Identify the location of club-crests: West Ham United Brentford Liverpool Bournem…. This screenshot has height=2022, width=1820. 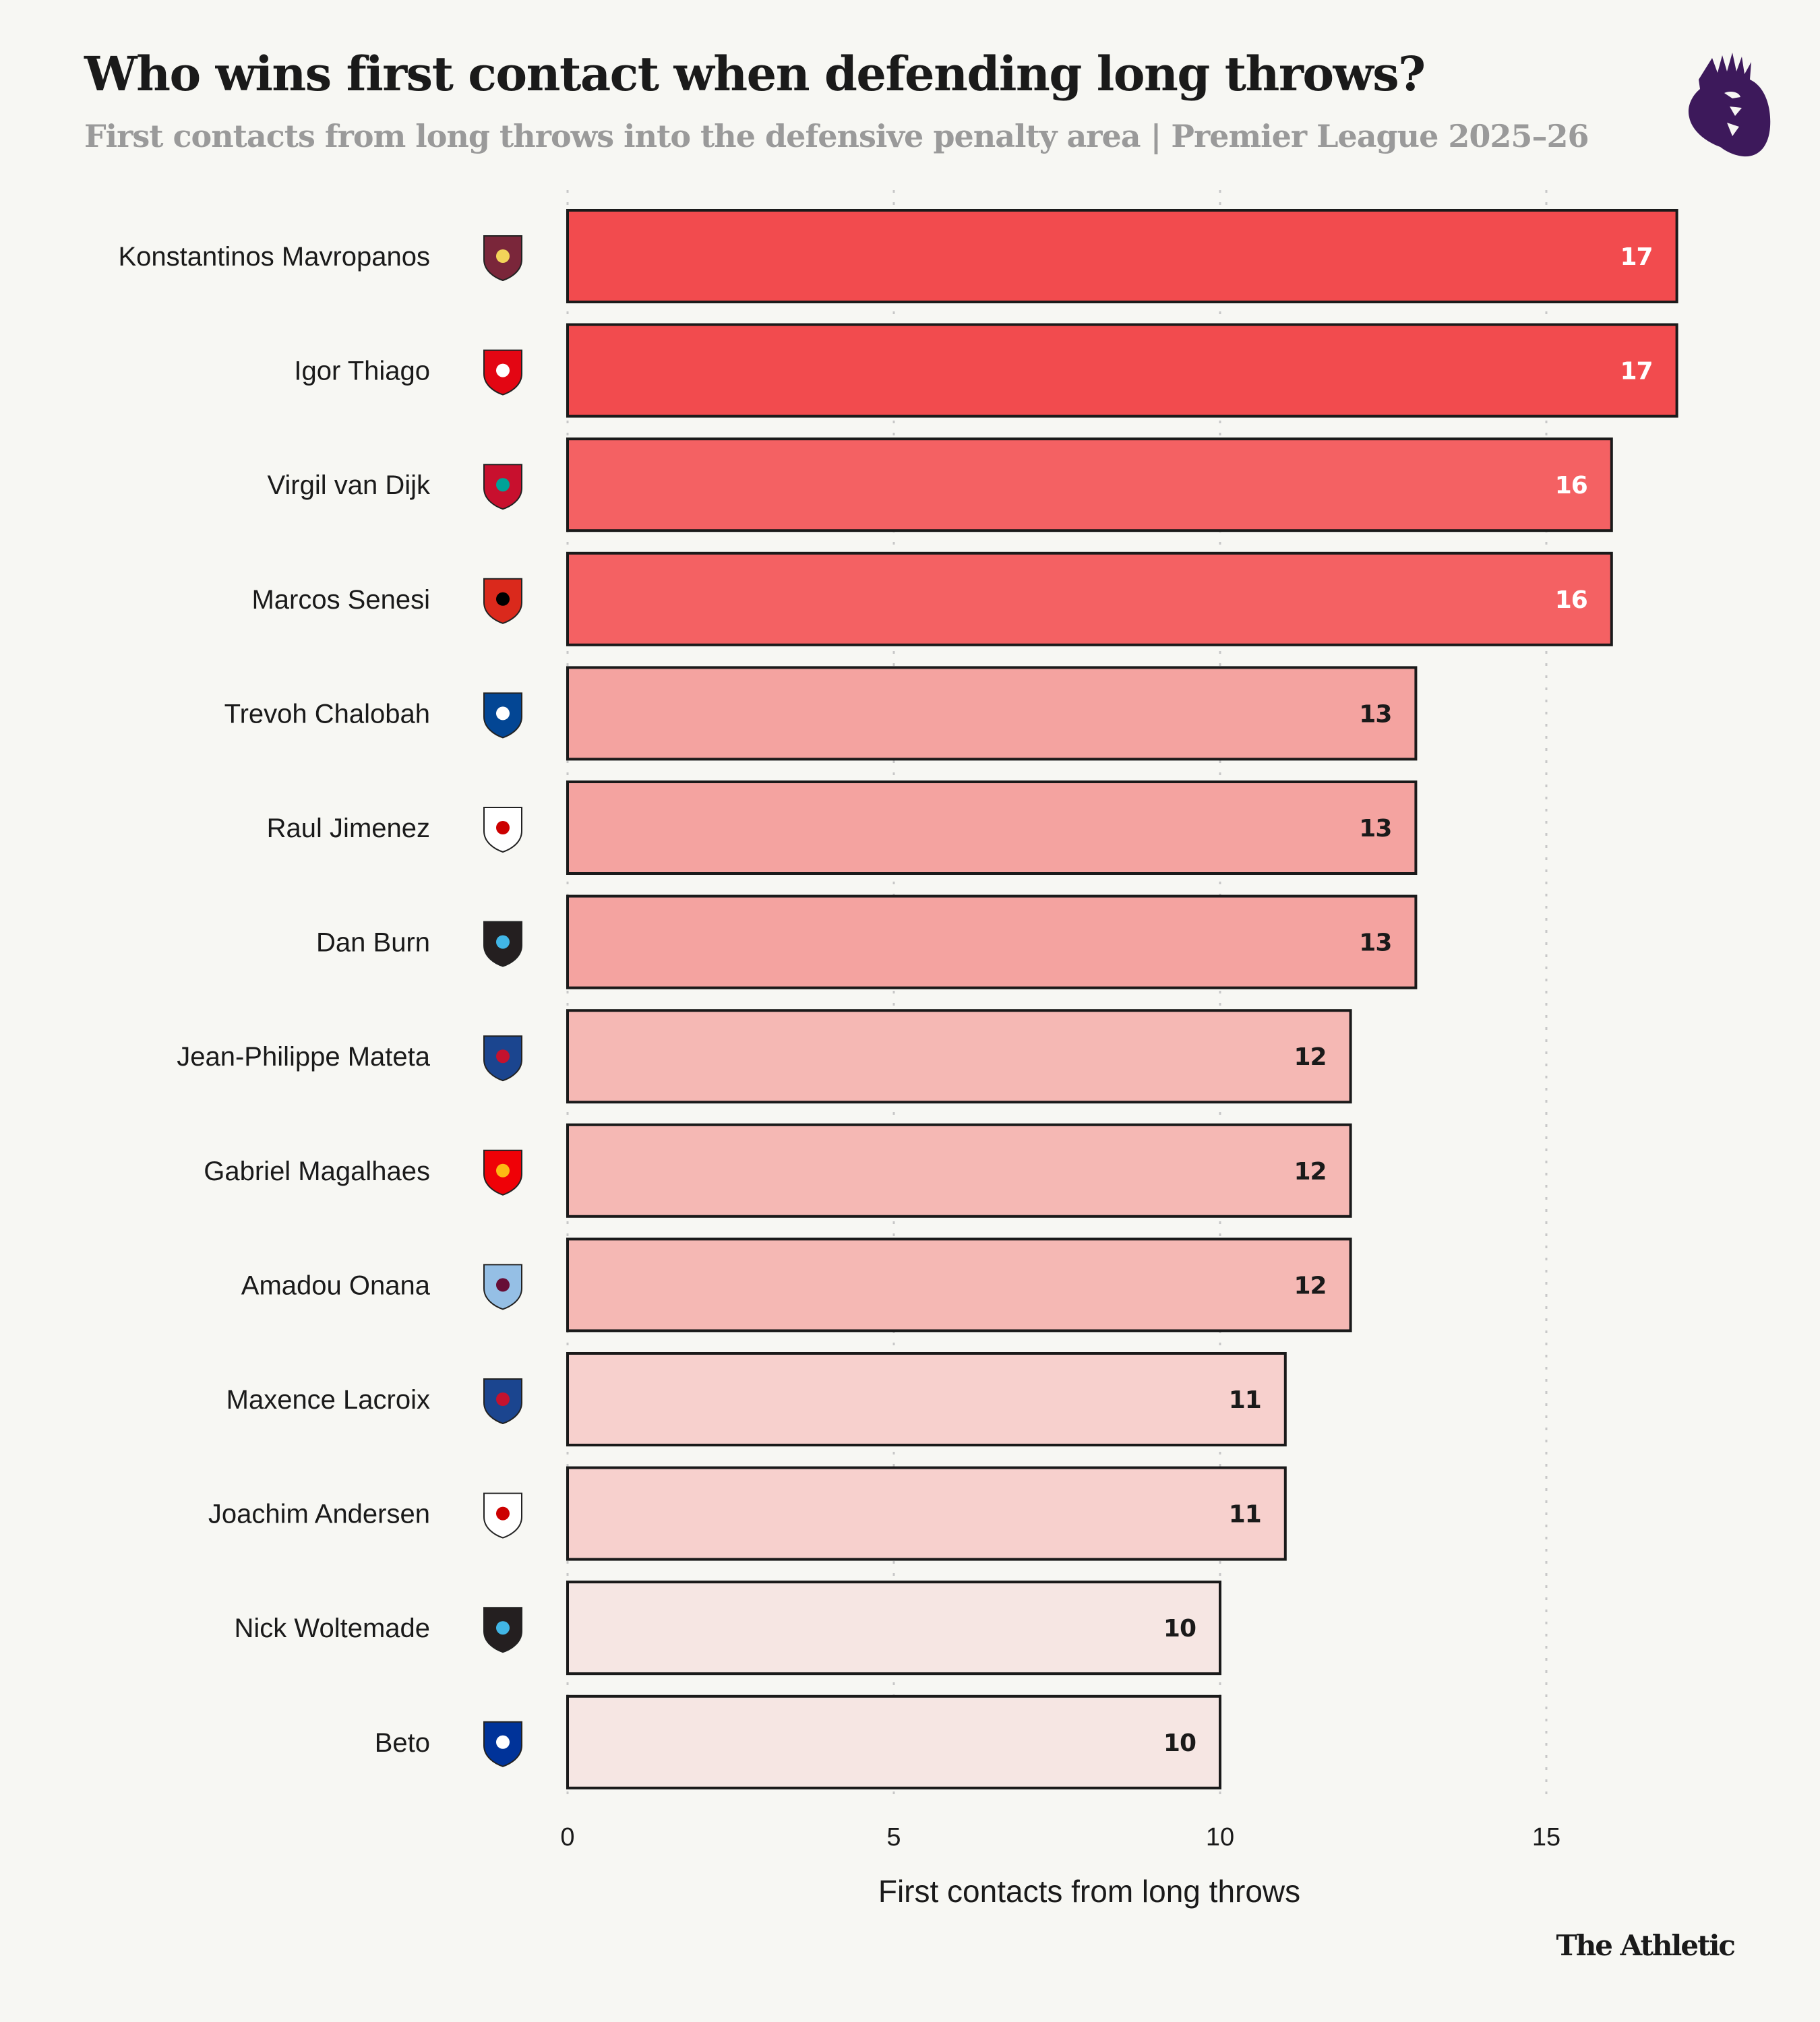
(502, 1001).